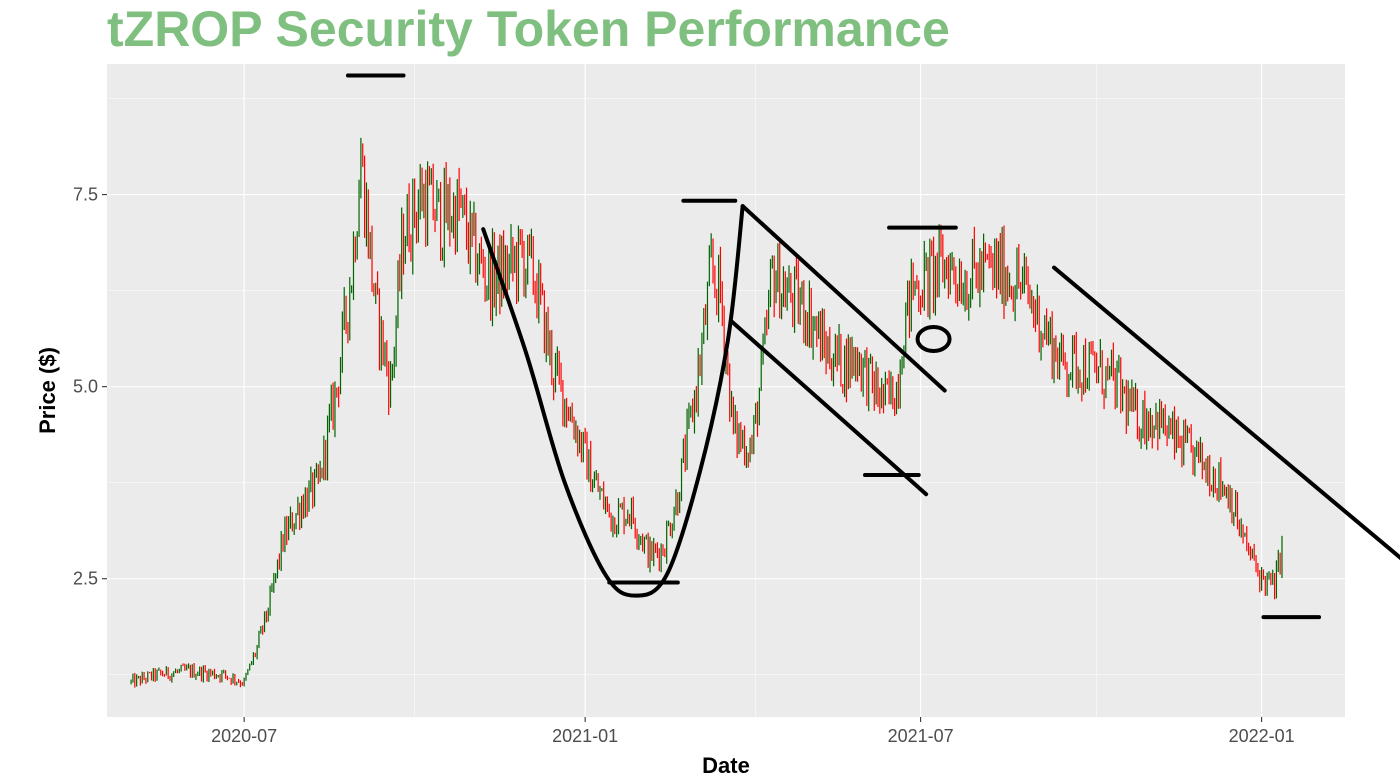  Describe the element at coordinates (528, 29) in the screenshot. I see `chart-title: tZROP Security Token Performance` at that location.